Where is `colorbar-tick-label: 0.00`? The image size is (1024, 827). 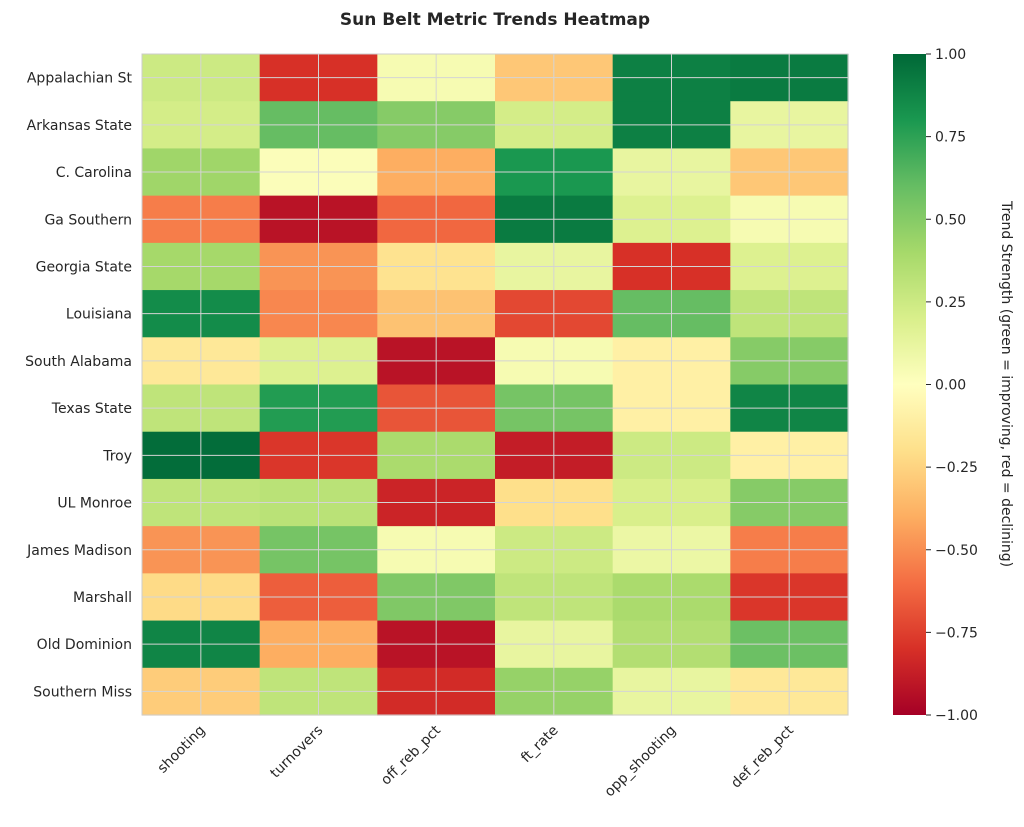 colorbar-tick-label: 0.00 is located at coordinates (950, 386).